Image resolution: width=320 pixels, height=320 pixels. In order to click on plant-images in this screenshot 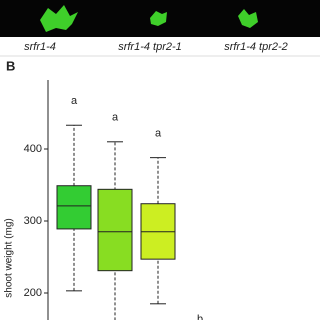, I will do `click(149, 18)`.